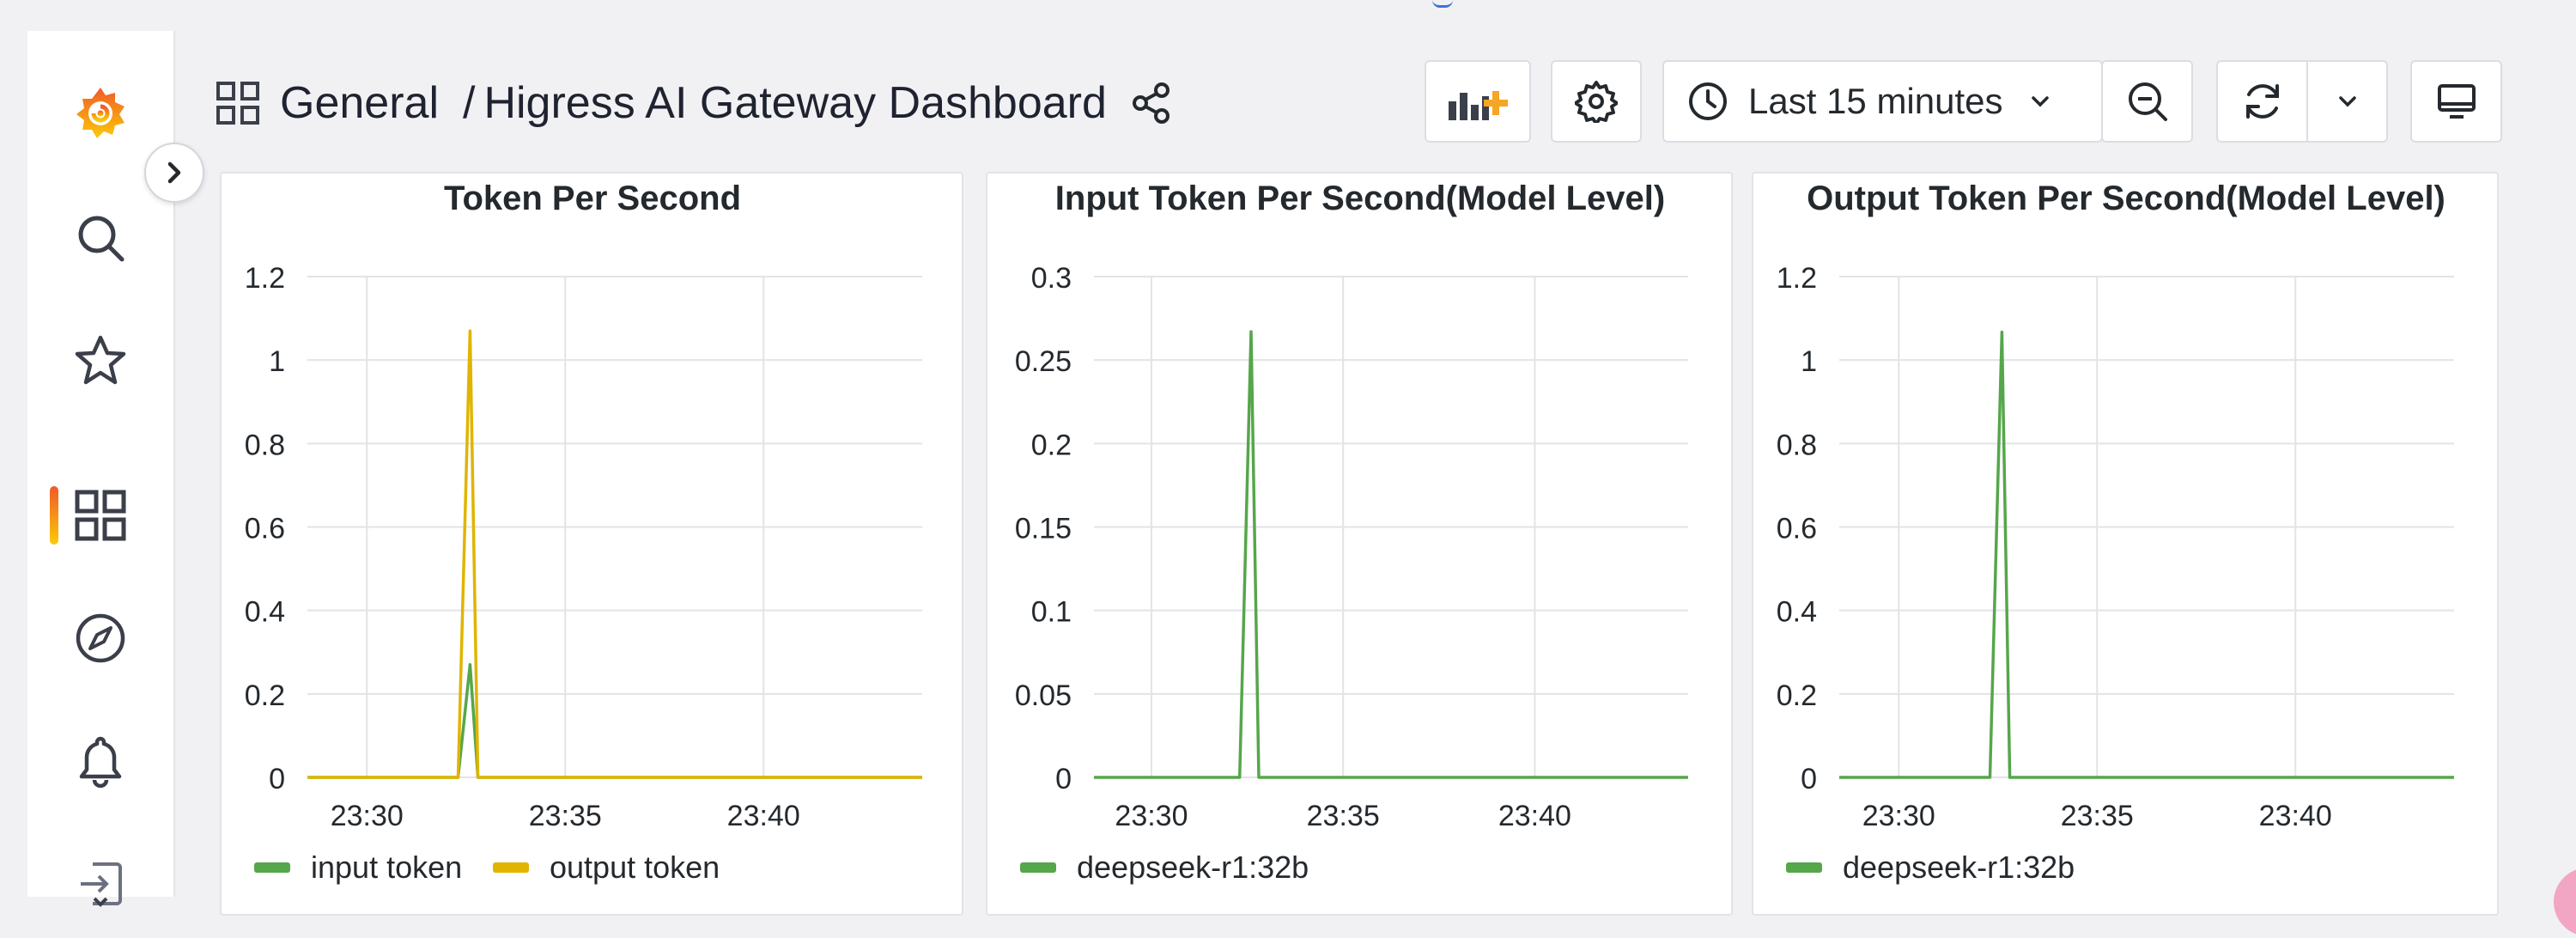 The image size is (2576, 938). What do you see at coordinates (635, 867) in the screenshot?
I see `legend-label: output token` at bounding box center [635, 867].